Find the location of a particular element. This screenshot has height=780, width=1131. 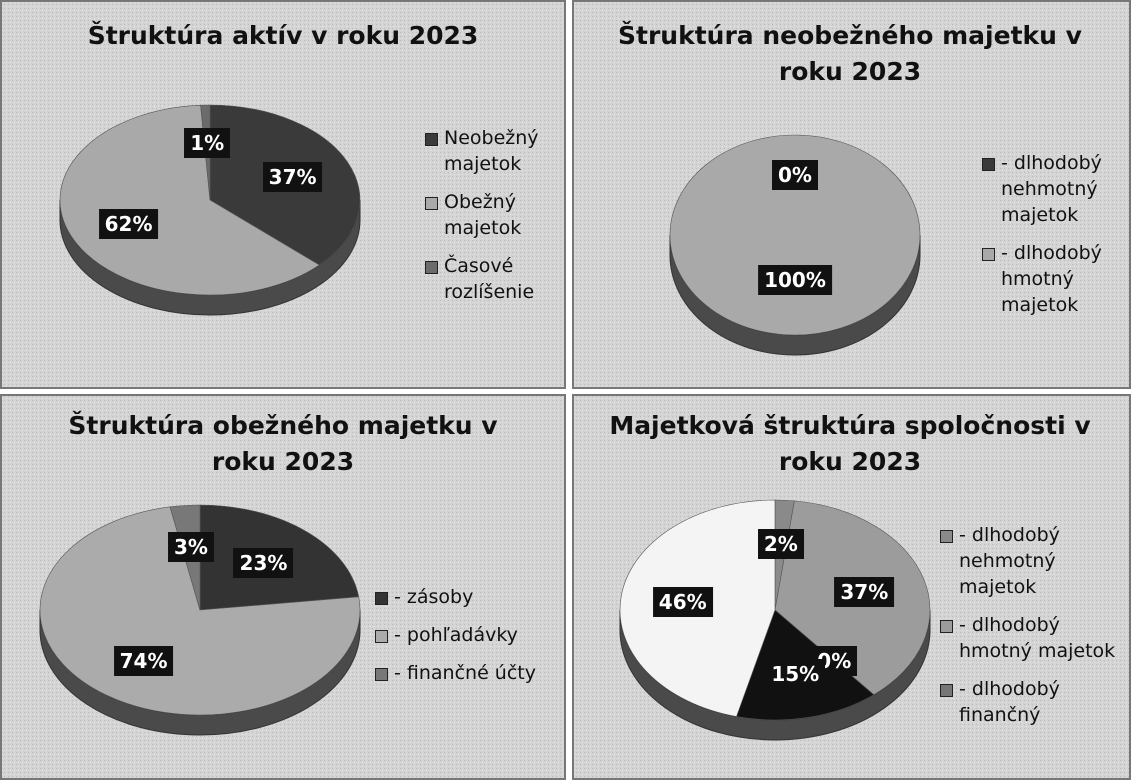

legend-label: - zásoby is located at coordinates (434, 597).